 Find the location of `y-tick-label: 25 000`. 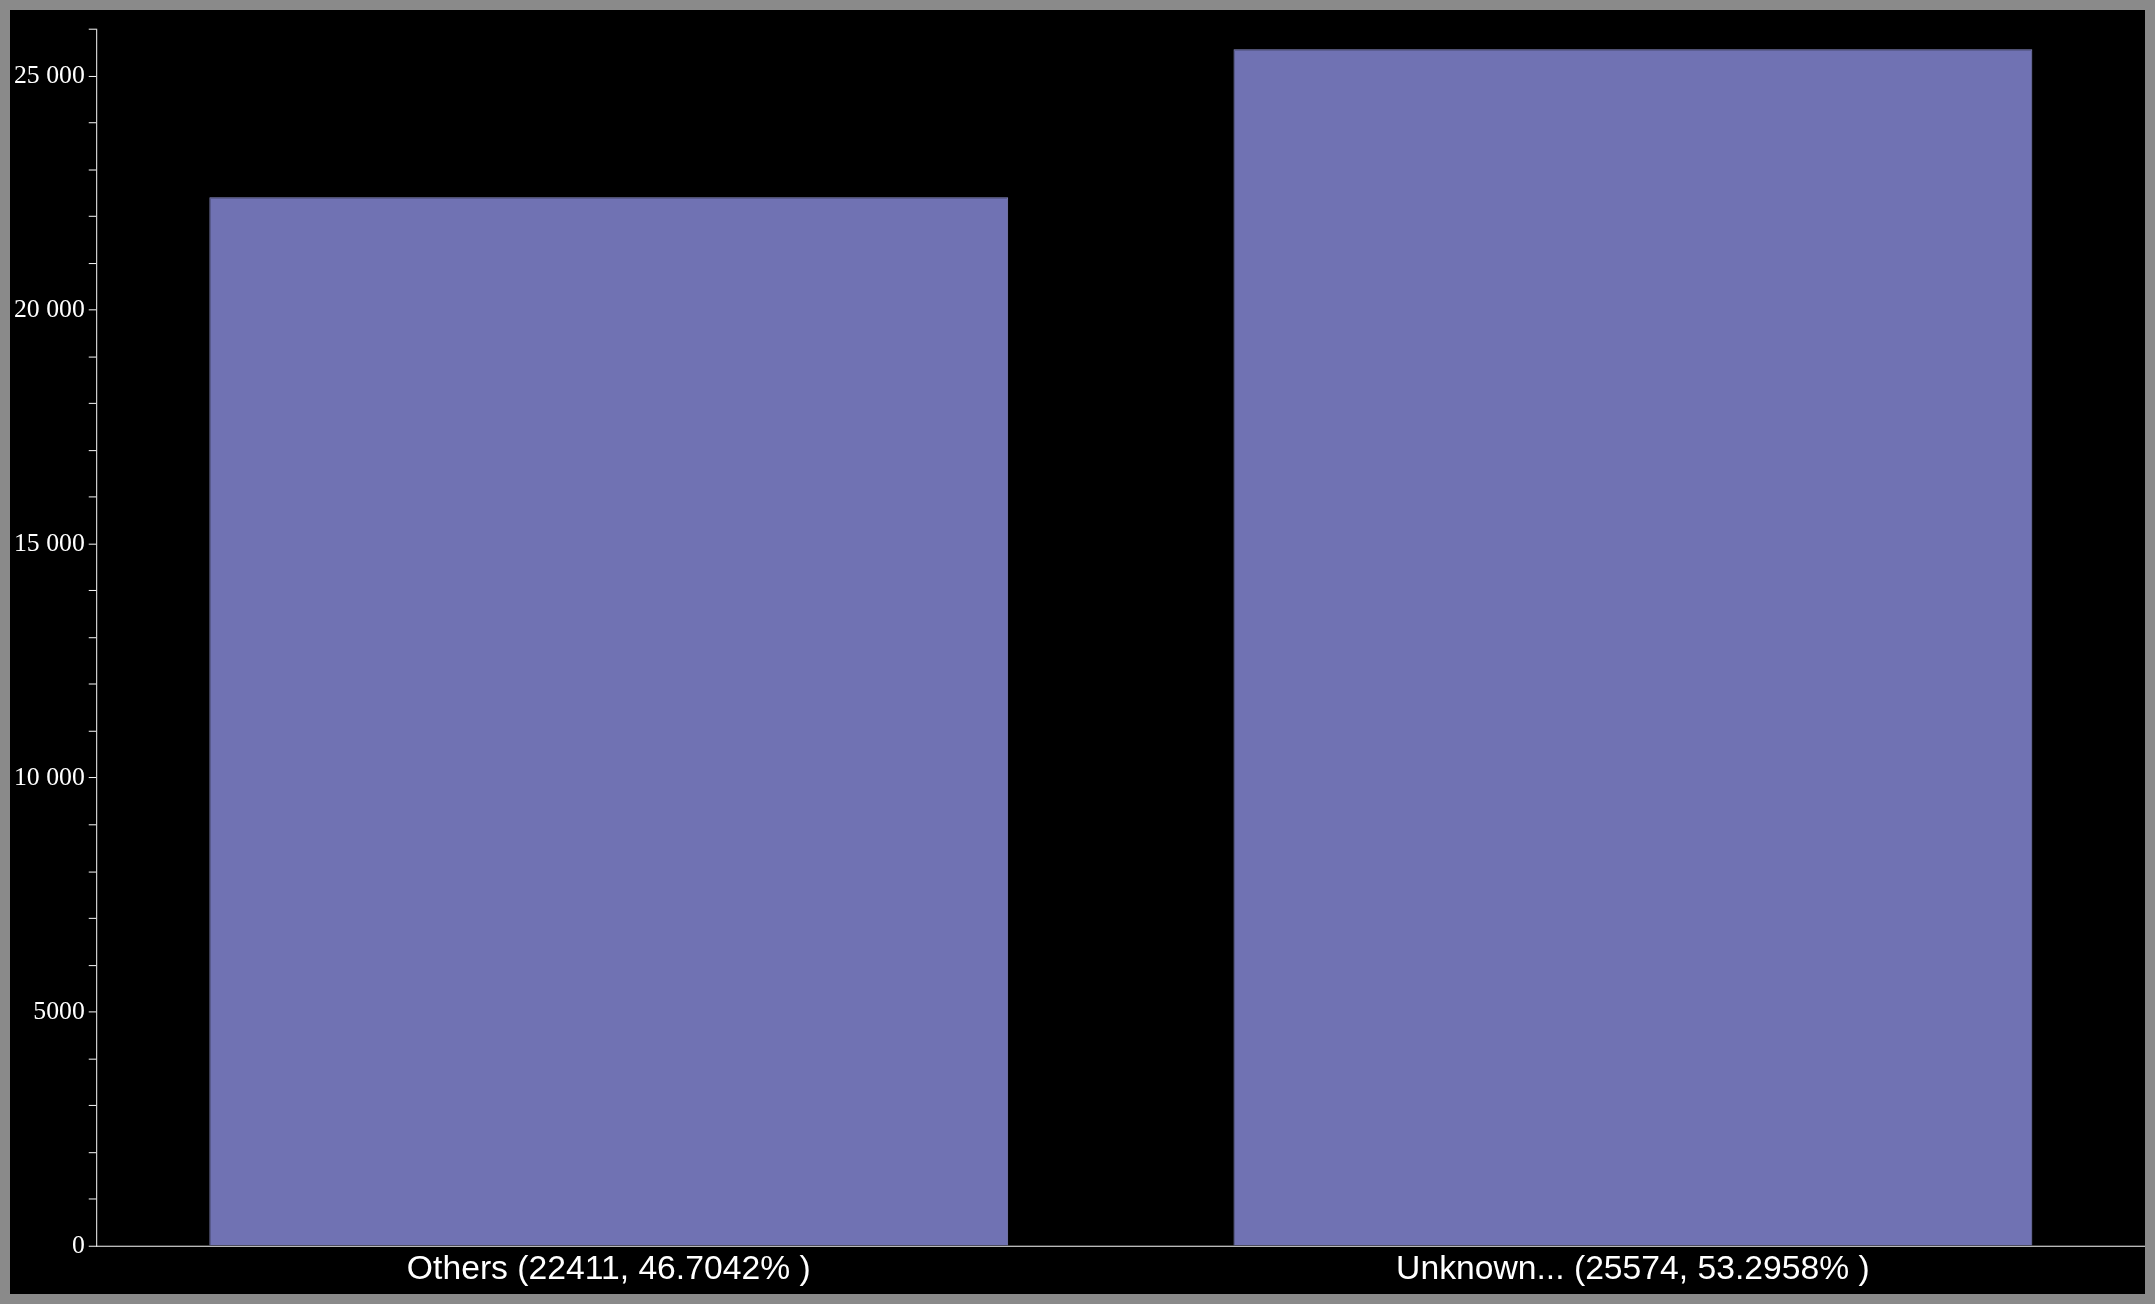

y-tick-label: 25 000 is located at coordinates (49, 74).